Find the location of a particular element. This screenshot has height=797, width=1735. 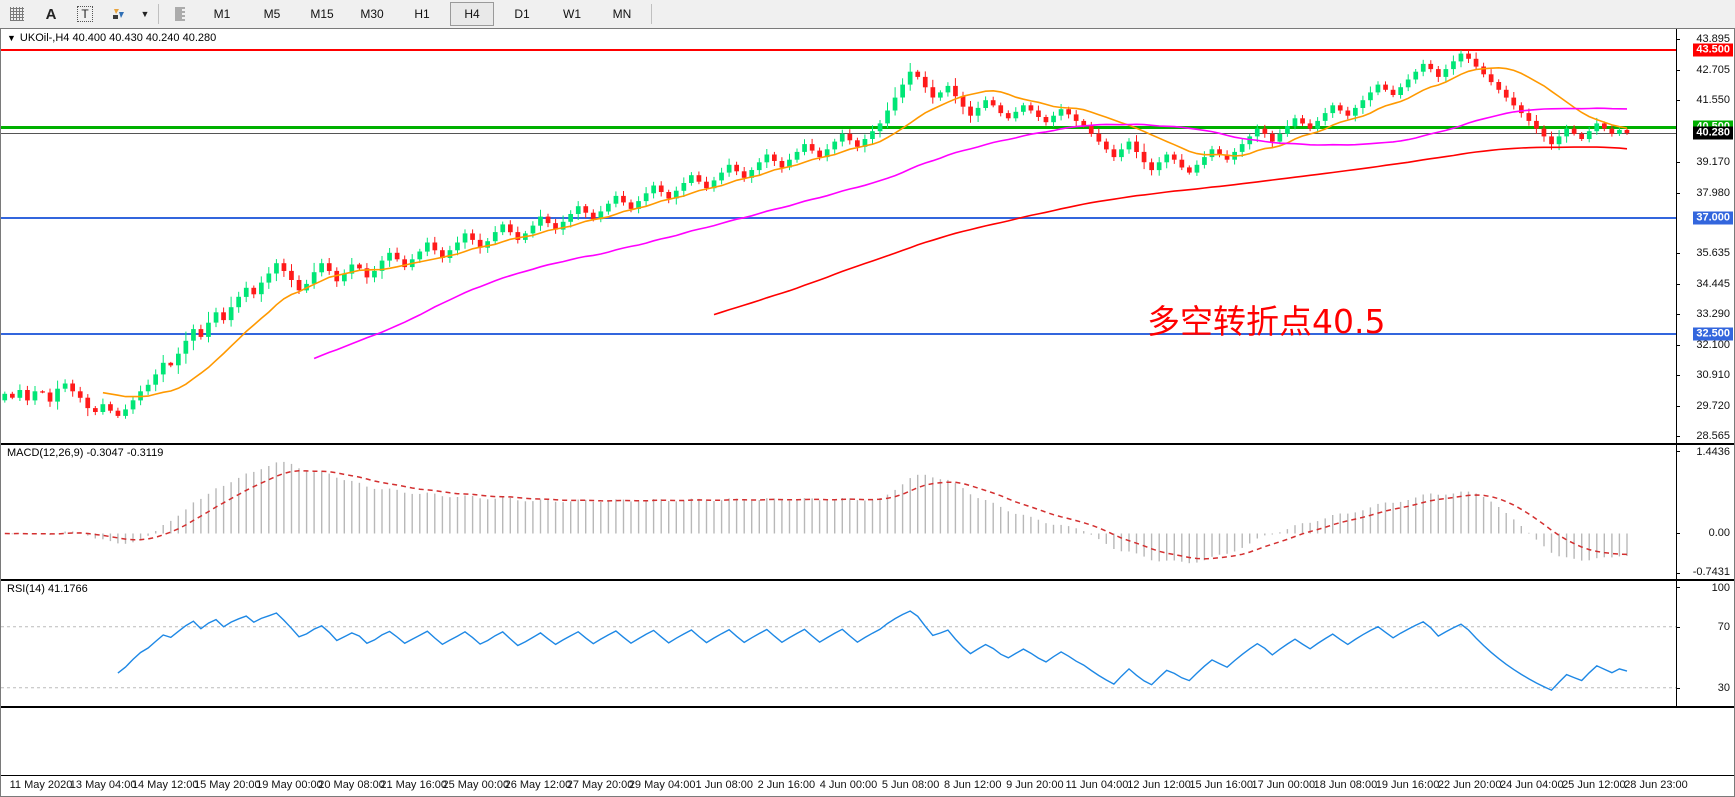

macd-tick is located at coordinates (1678, 534).